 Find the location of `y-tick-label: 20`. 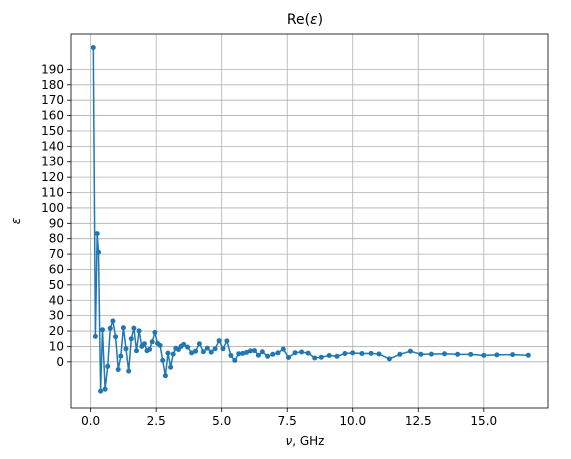

y-tick-label: 20 is located at coordinates (56, 331).